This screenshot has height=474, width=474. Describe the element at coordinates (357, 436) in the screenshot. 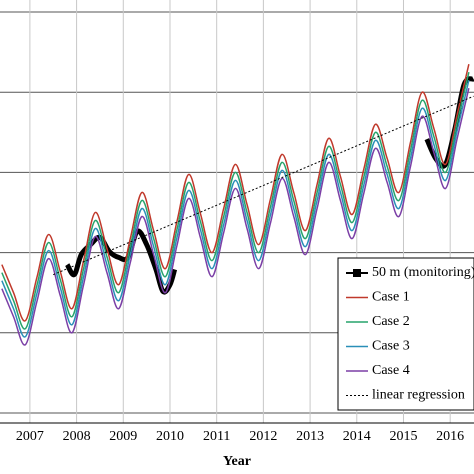

I see `x-tick-label: 2014` at that location.